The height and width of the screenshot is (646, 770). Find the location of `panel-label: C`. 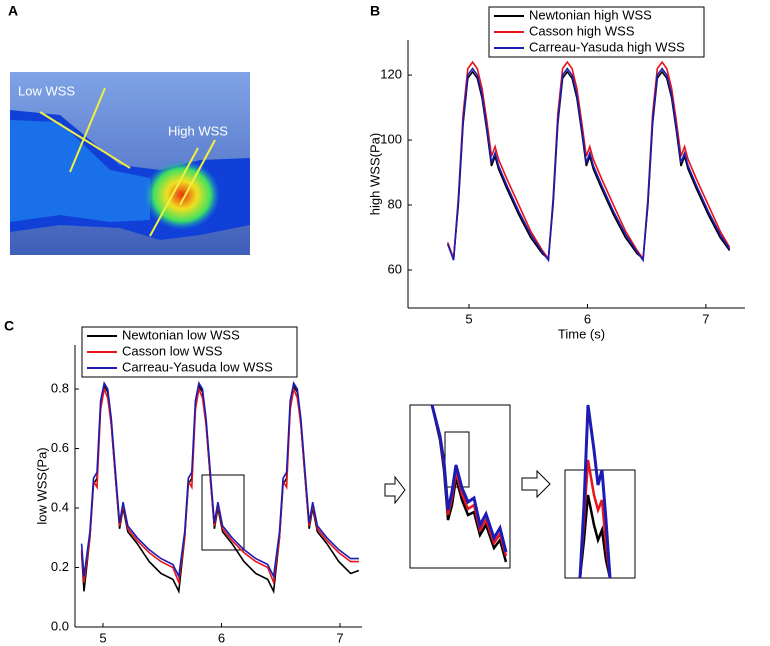

panel-label: C is located at coordinates (9, 326).